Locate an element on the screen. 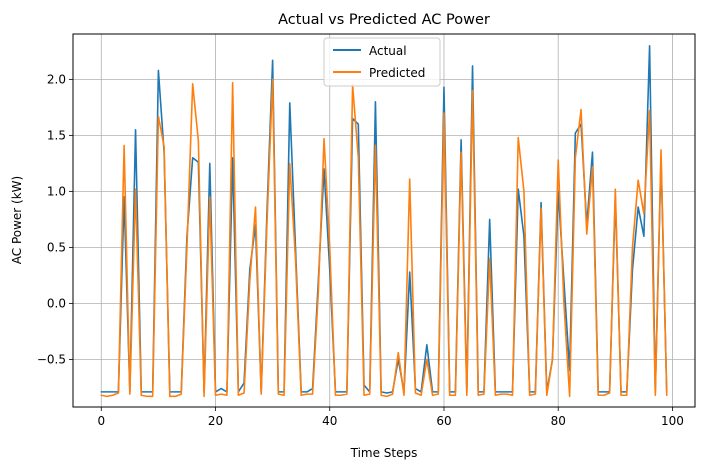  legend: Actual Predicted is located at coordinates (382, 62).